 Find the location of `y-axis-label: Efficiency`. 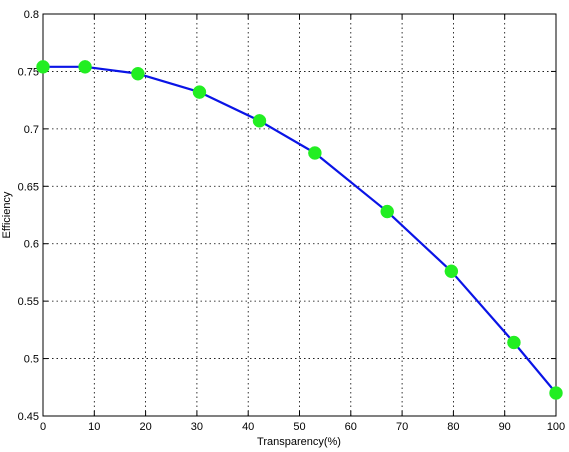

y-axis-label: Efficiency is located at coordinates (7, 214).